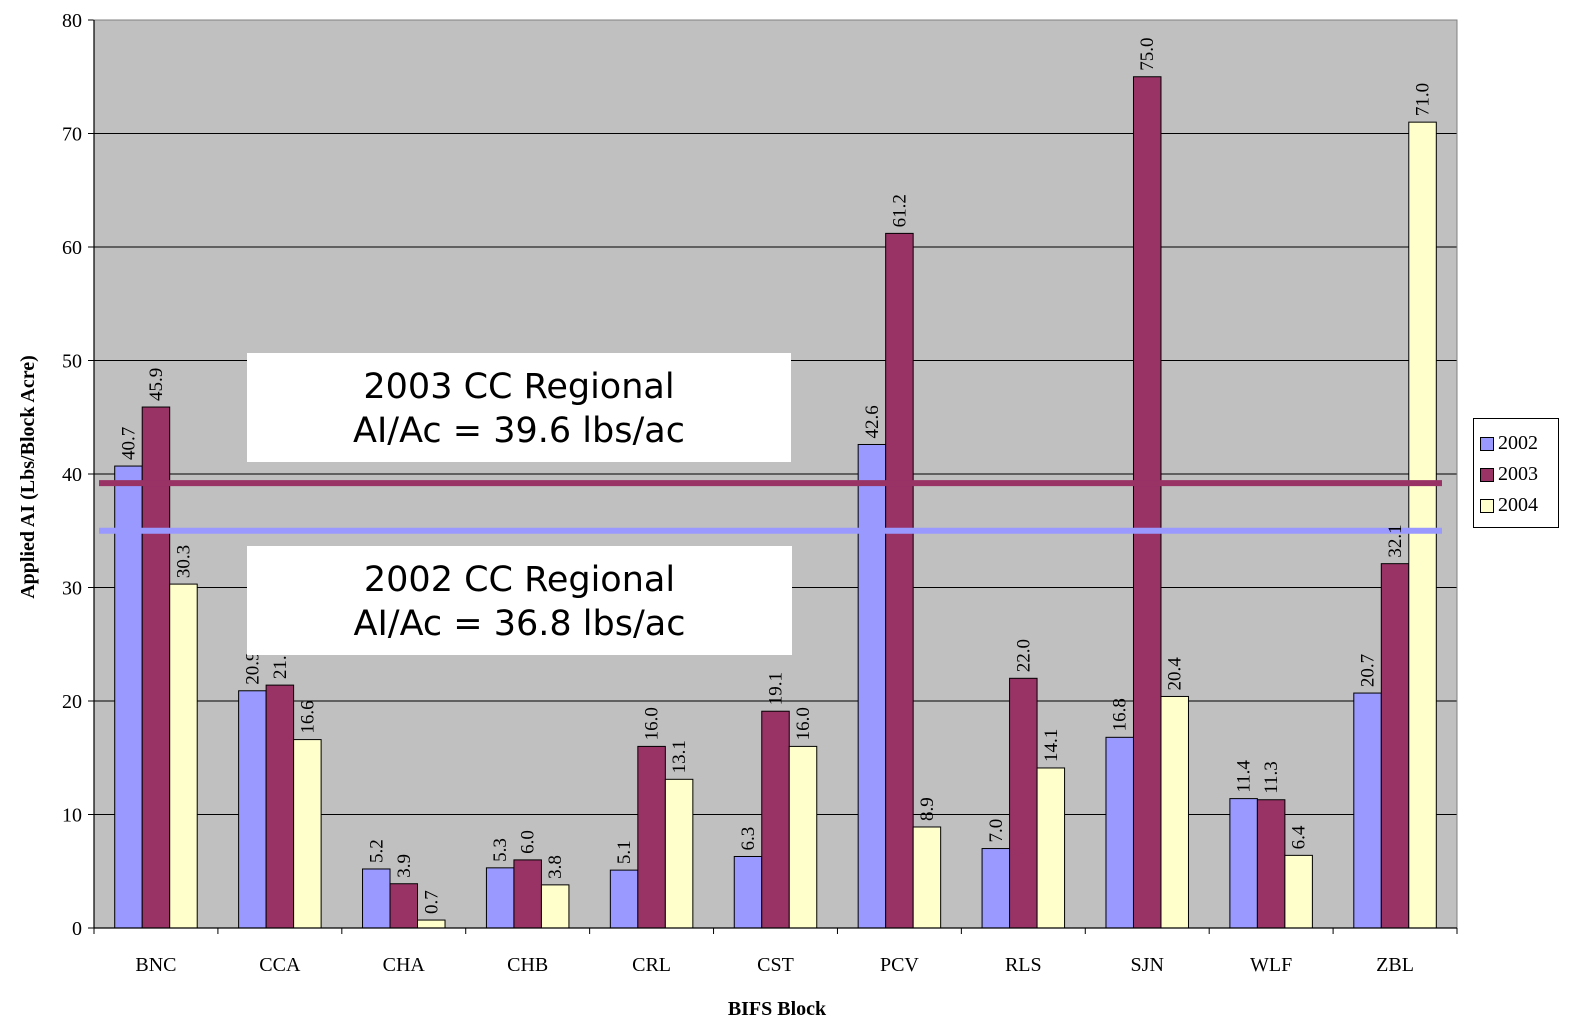 This screenshot has height=1027, width=1571. Describe the element at coordinates (776, 688) in the screenshot. I see `bar-label: 19.1` at that location.